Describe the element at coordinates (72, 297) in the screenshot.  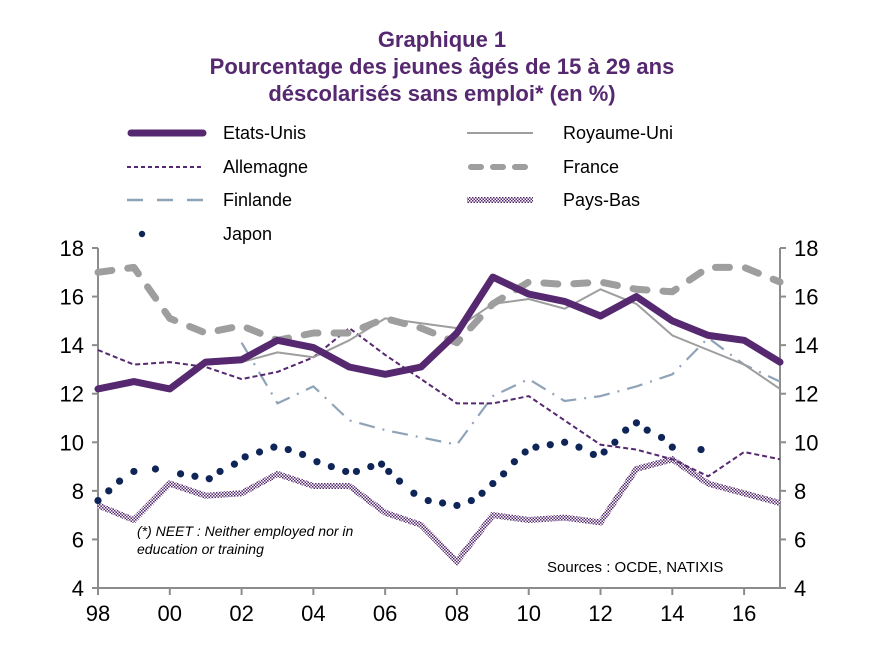
I see `y-tick-label-left: 16` at that location.